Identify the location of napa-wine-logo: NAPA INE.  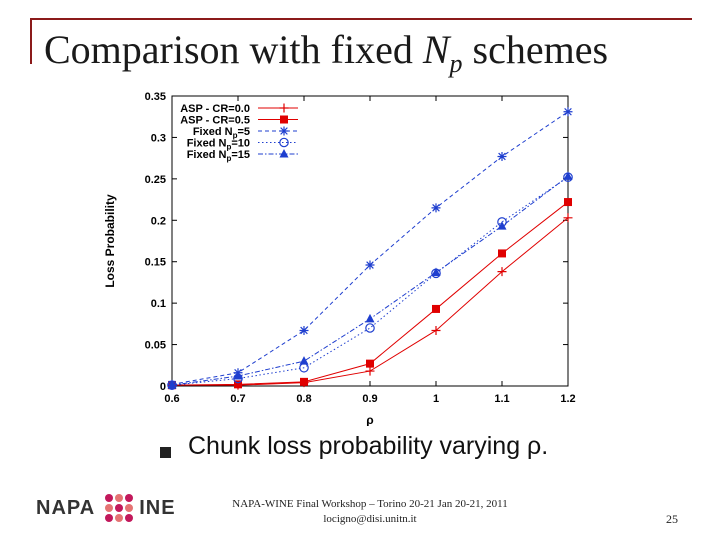
(106, 508).